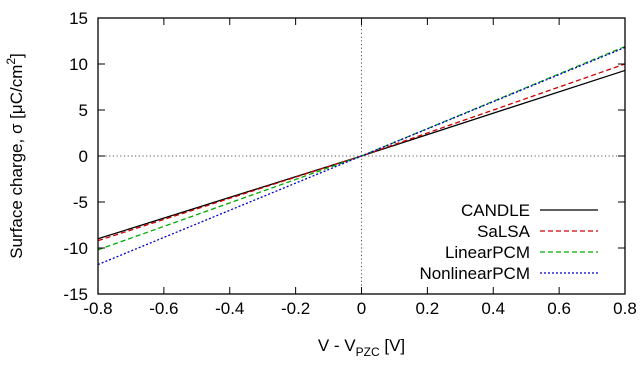 Image resolution: width=642 pixels, height=365 pixels. I want to click on x-tick-label: -0.8, so click(97, 308).